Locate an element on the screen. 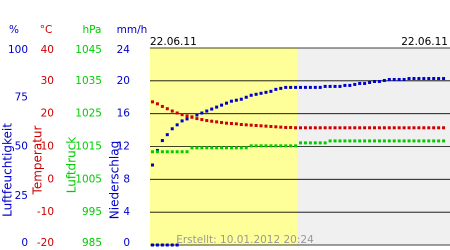  axis-title: Luftdruck is located at coordinates (72, 165).